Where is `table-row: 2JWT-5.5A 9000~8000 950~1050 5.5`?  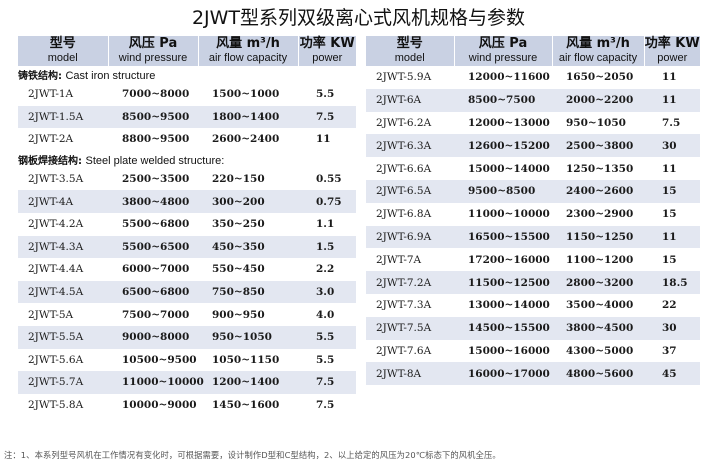 table-row: 2JWT-5.5A 9000~8000 950~1050 5.5 is located at coordinates (187, 337).